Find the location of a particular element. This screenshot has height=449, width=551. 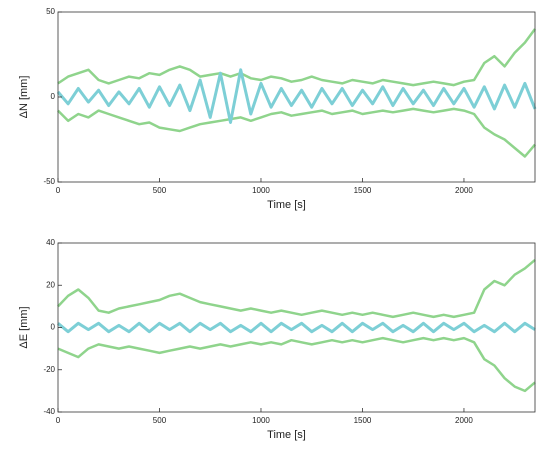

y-tick-label: 40 is located at coordinates (50, 242).